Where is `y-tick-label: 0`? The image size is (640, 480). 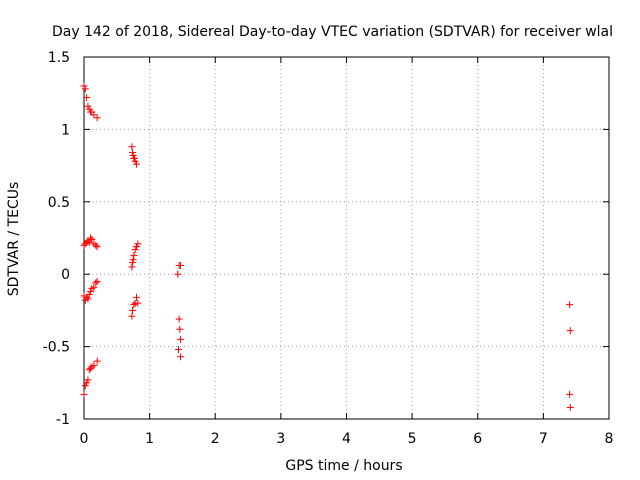 y-tick-label: 0 is located at coordinates (65, 275).